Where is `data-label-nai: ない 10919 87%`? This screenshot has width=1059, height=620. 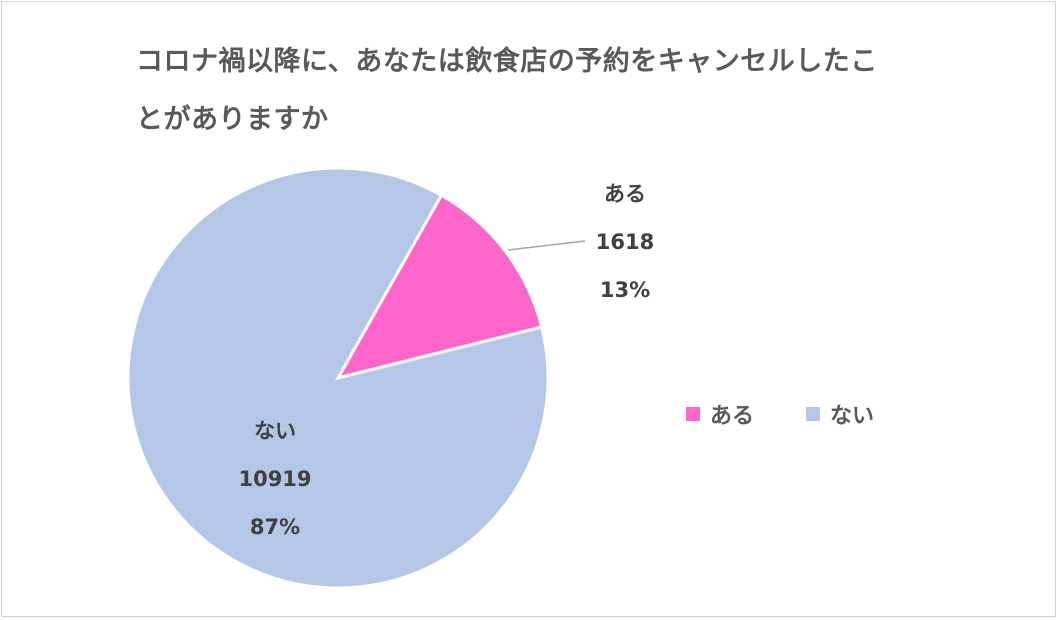
data-label-nai: ない 10919 87% is located at coordinates (275, 479).